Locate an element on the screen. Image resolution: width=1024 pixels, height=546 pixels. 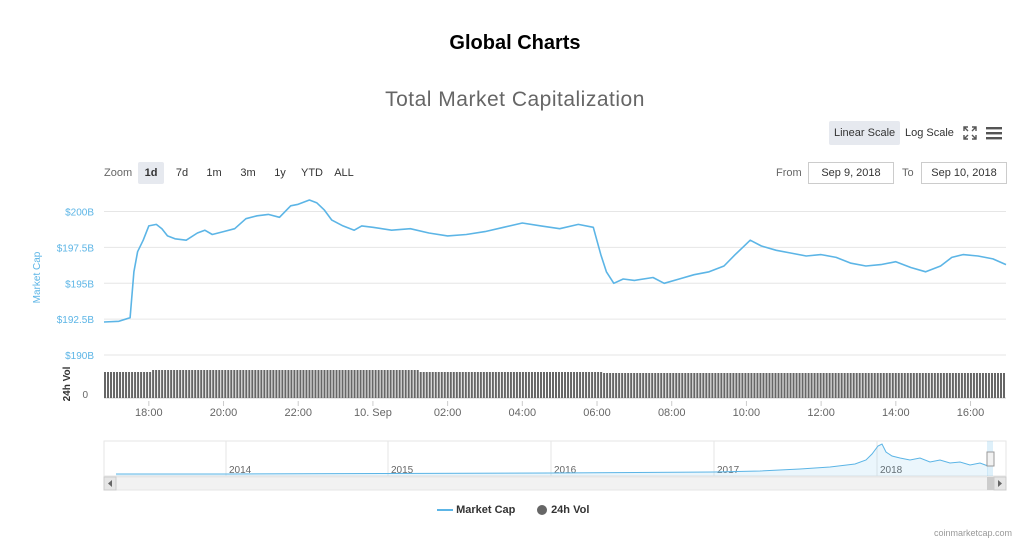
y-tick-label: $197.5B is located at coordinates (76, 248).